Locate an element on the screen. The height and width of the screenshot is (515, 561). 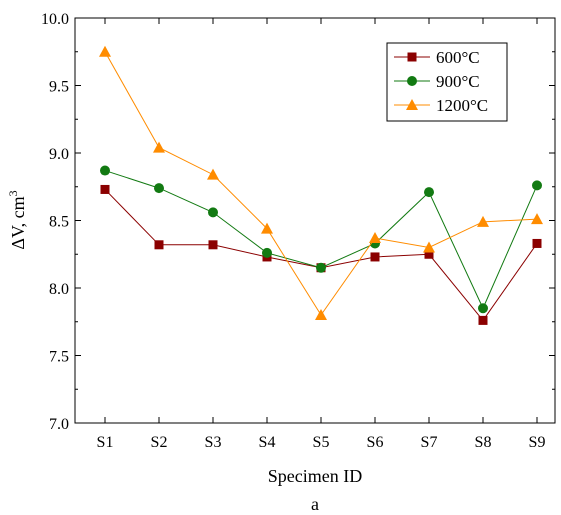
legend-box is located at coordinates (447, 82).